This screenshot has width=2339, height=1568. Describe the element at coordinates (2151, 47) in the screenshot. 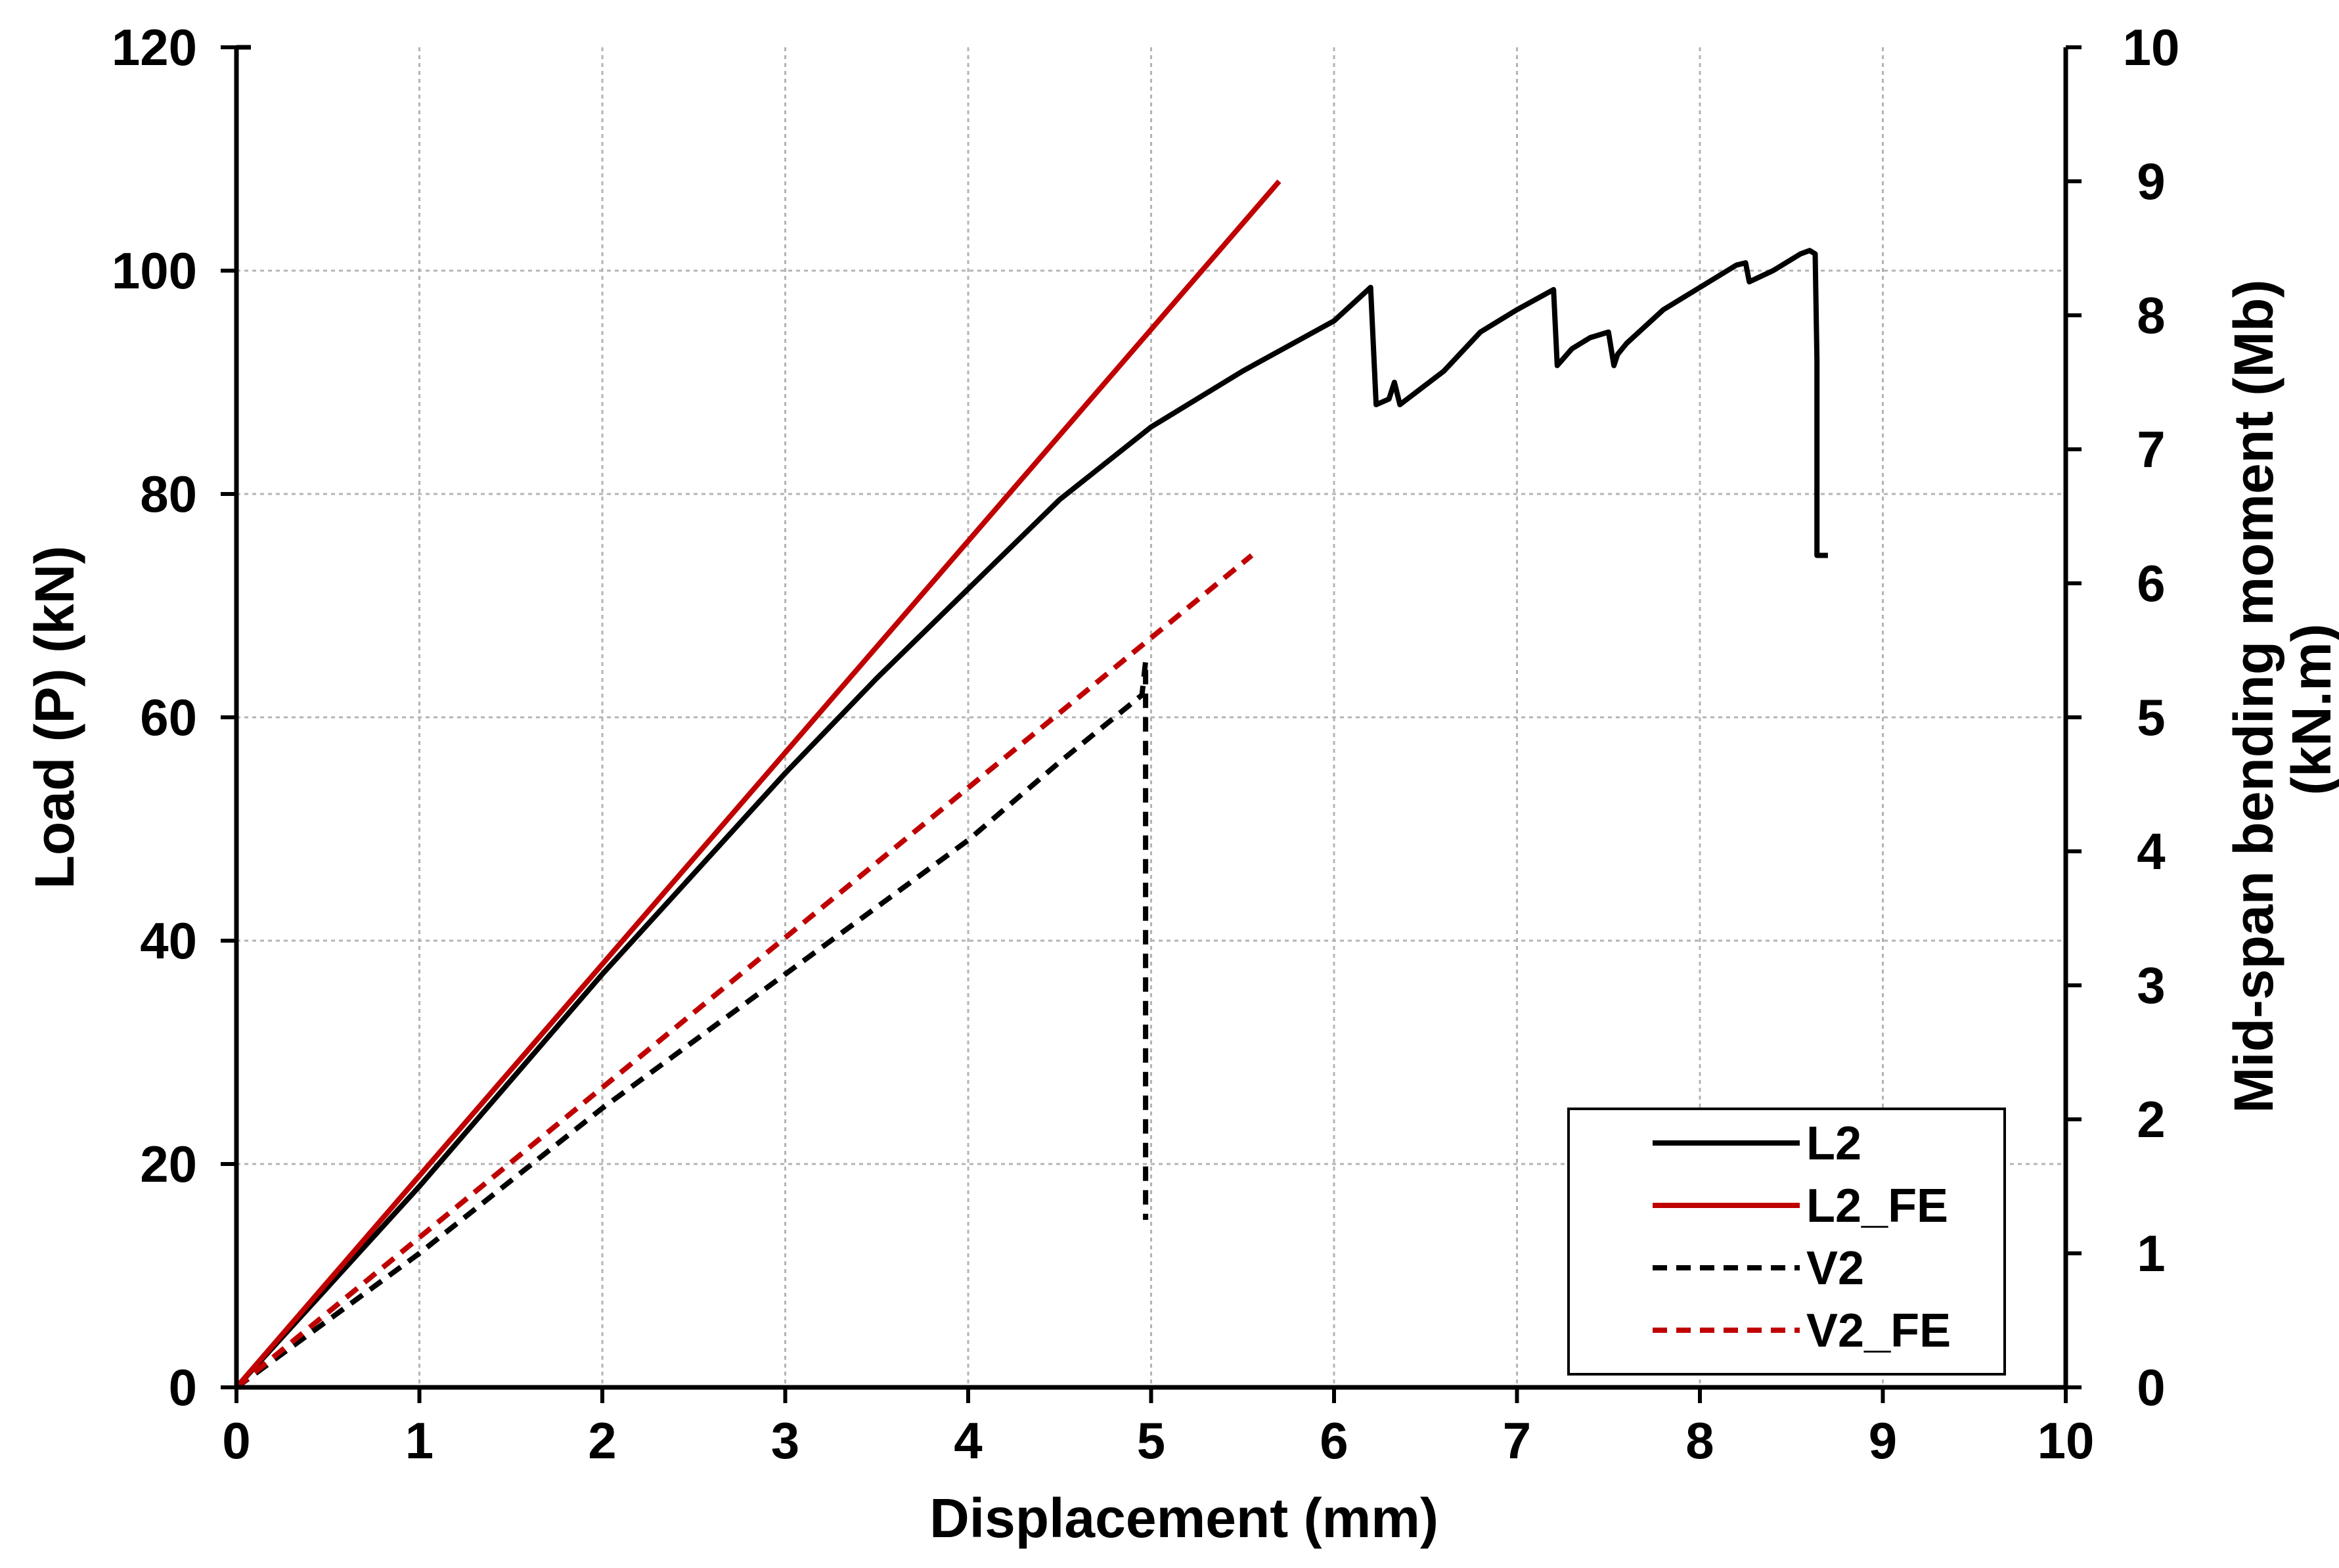

I see `y2-tick-label: 10` at that location.